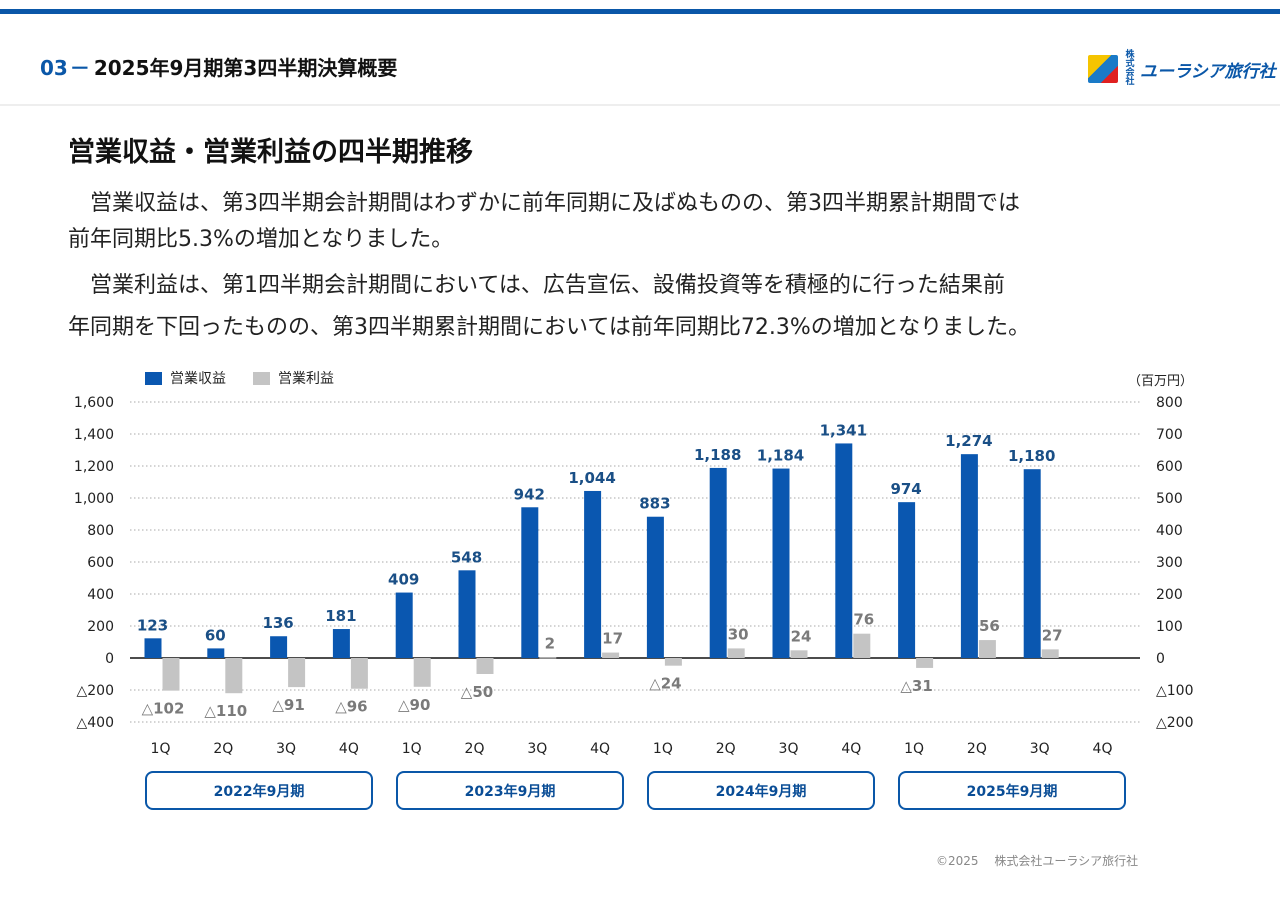 This screenshot has height=905, width=1280. What do you see at coordinates (477, 692) in the screenshot?
I see `profit-data-label: △50` at bounding box center [477, 692].